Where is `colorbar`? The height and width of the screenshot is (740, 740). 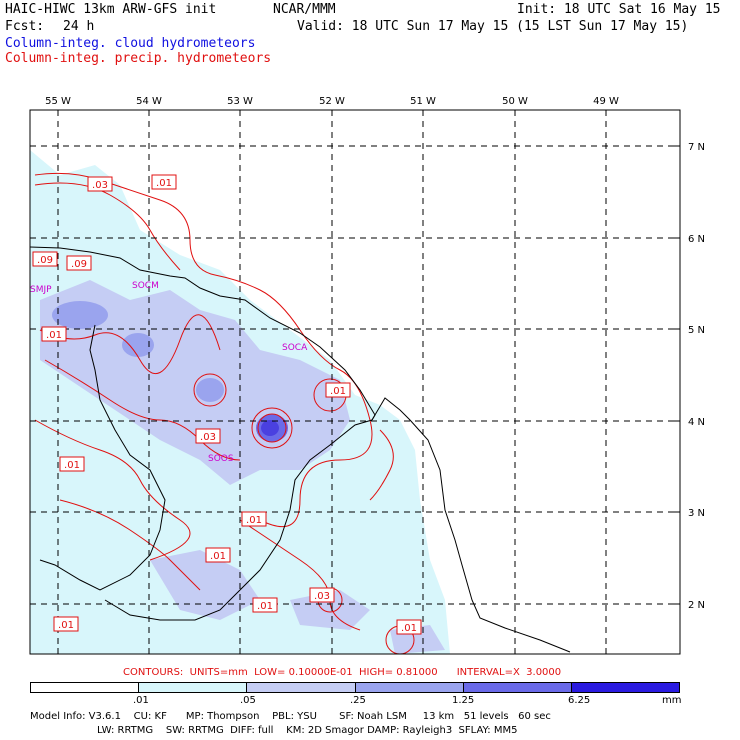
colorbar is located at coordinates (355, 687).